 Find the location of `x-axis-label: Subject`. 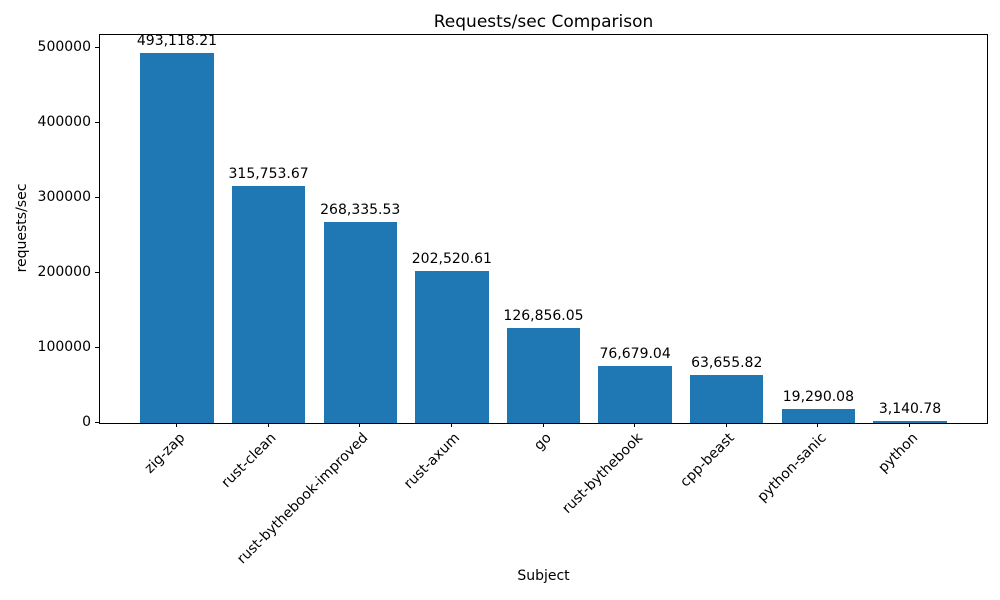

x-axis-label: Subject is located at coordinates (543, 576).